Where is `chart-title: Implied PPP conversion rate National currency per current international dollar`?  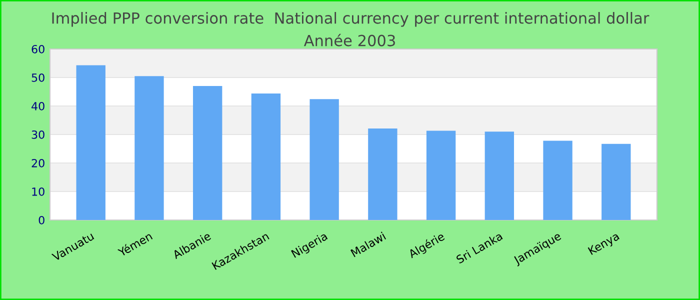 chart-title: Implied PPP conversion rate National currency per current international dollar is located at coordinates (351, 19).